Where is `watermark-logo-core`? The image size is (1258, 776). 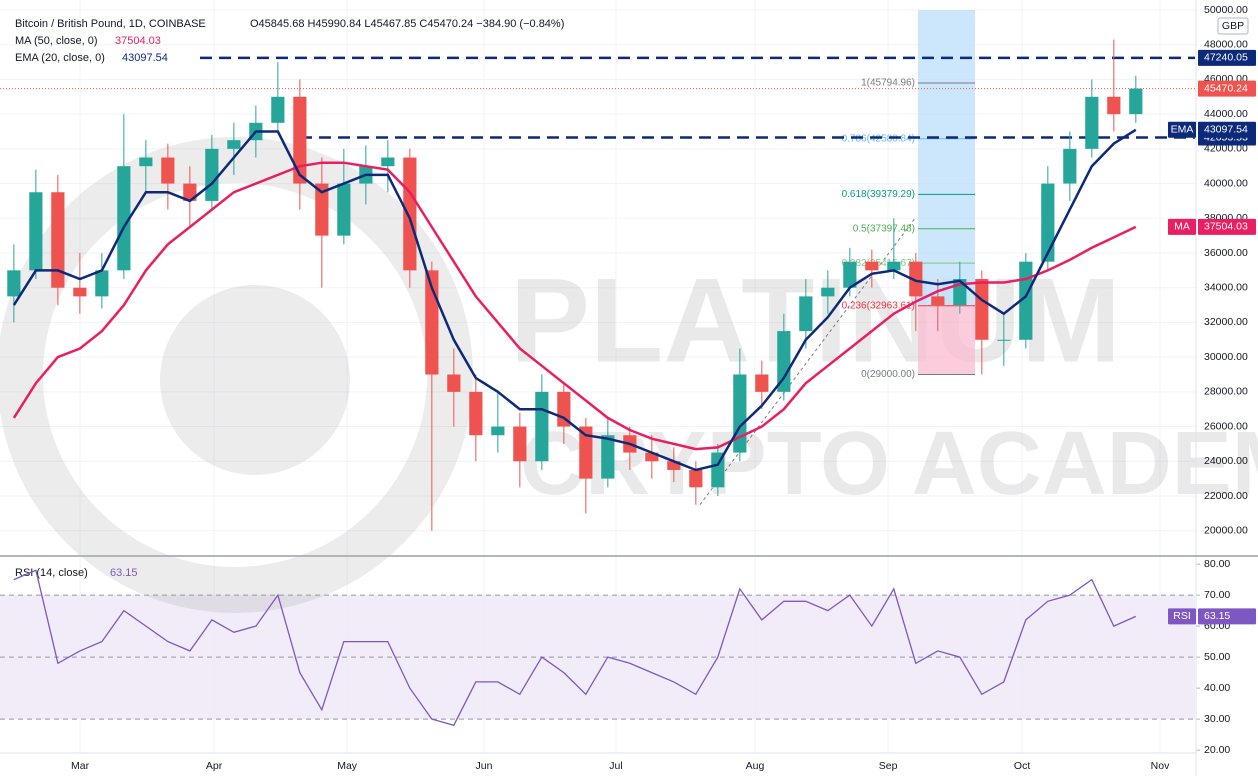 watermark-logo-core is located at coordinates (255, 380).